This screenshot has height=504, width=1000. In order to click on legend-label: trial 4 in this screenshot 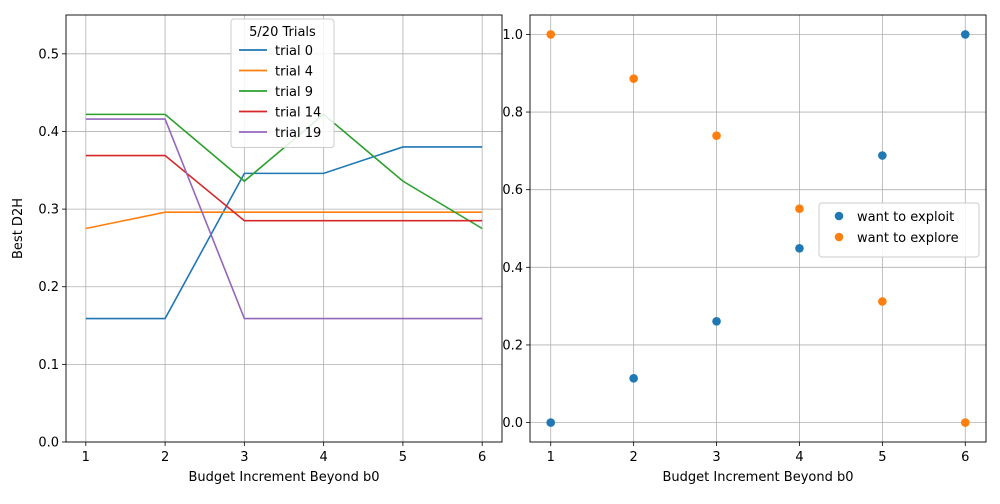, I will do `click(294, 72)`.